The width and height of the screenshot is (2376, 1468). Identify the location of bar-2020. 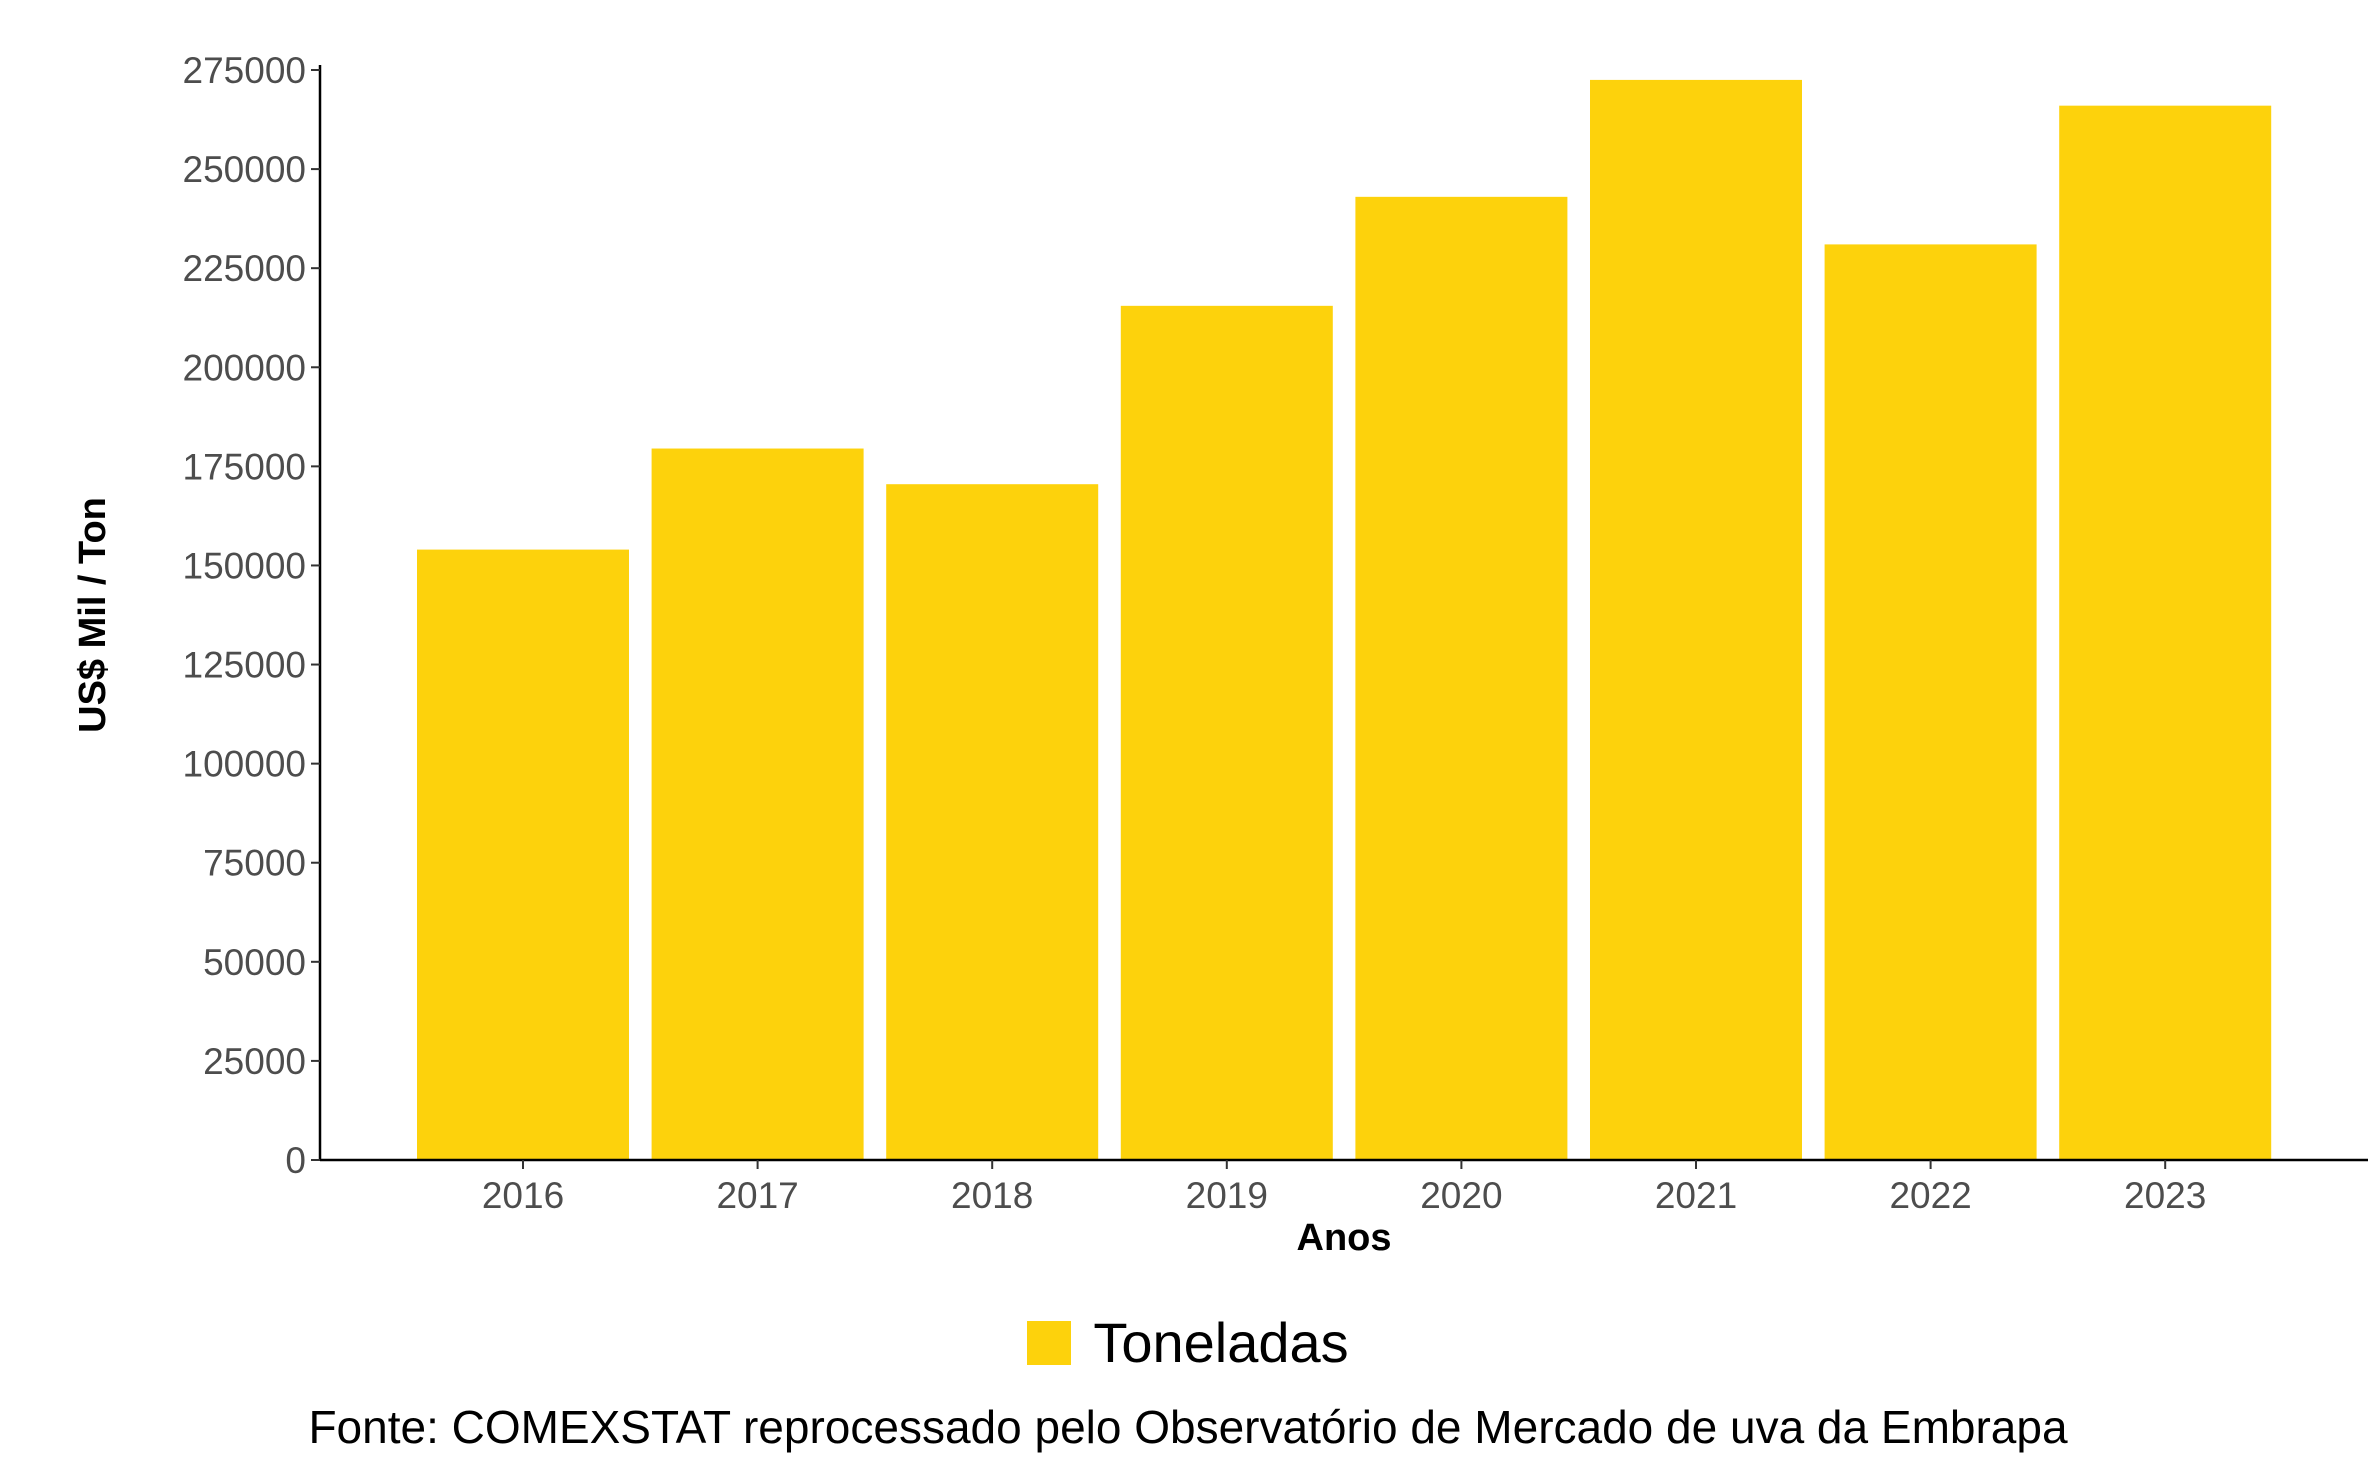
(1461, 678).